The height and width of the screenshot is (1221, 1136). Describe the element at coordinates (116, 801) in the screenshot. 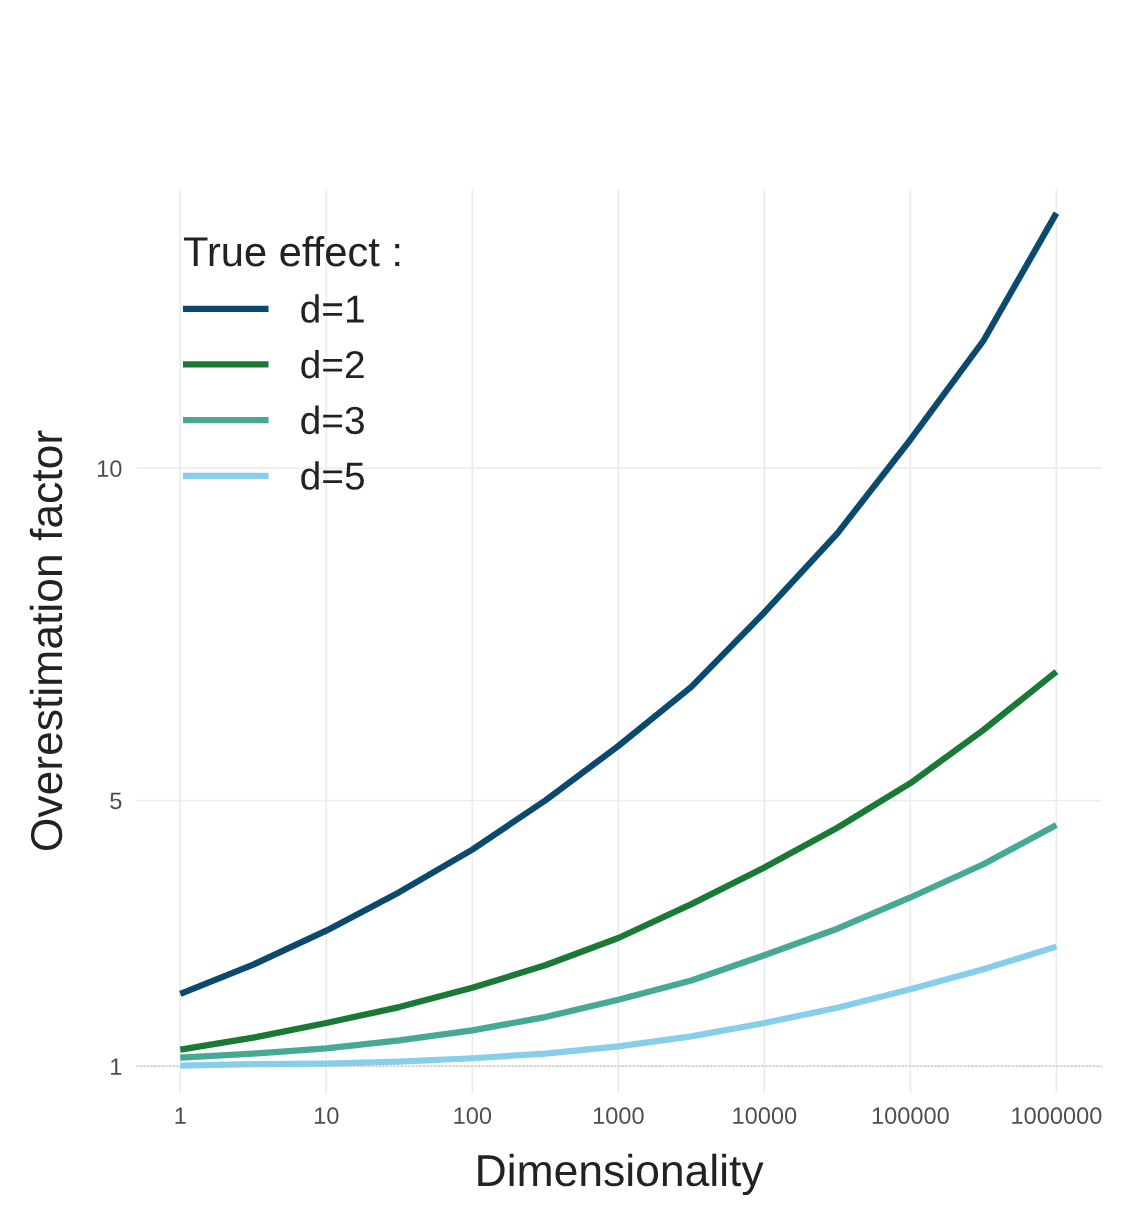

I see `y-tick-label: 5` at that location.